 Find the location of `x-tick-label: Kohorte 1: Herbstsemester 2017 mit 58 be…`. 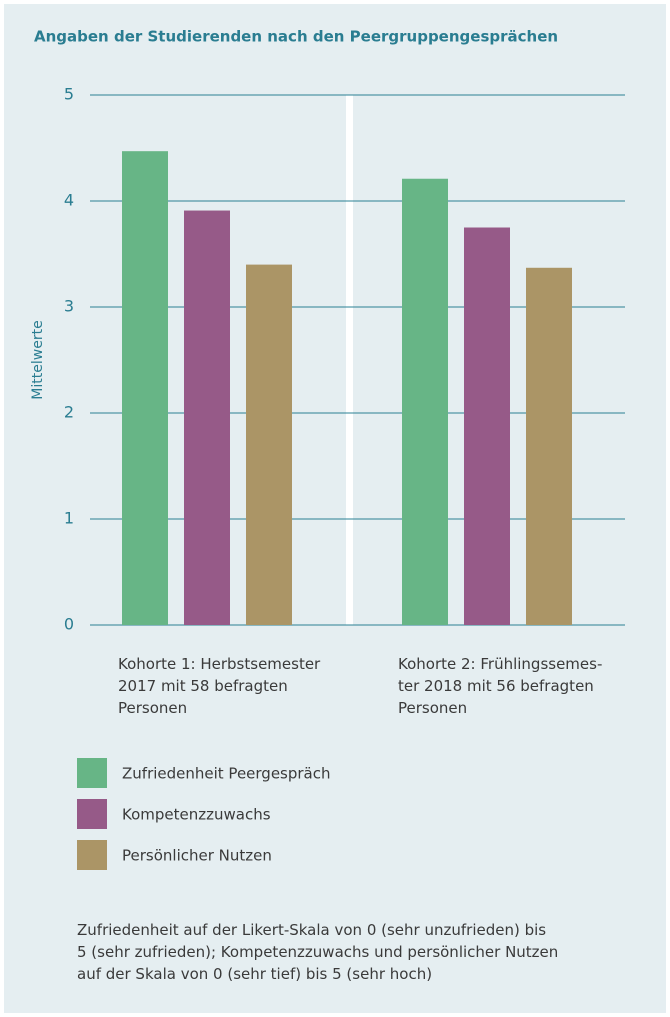

x-tick-label: Kohorte 1: Herbstsemester 2017 mit 58 be… is located at coordinates (219, 686).